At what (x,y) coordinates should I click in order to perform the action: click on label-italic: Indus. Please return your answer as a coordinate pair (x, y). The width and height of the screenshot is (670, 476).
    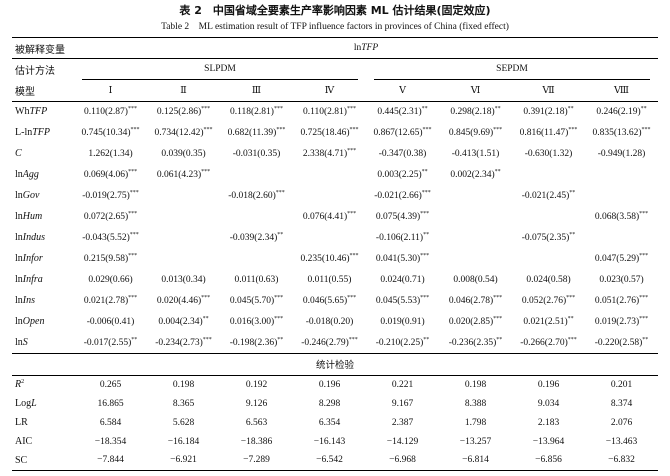
    Looking at the image, I should click on (34, 237).